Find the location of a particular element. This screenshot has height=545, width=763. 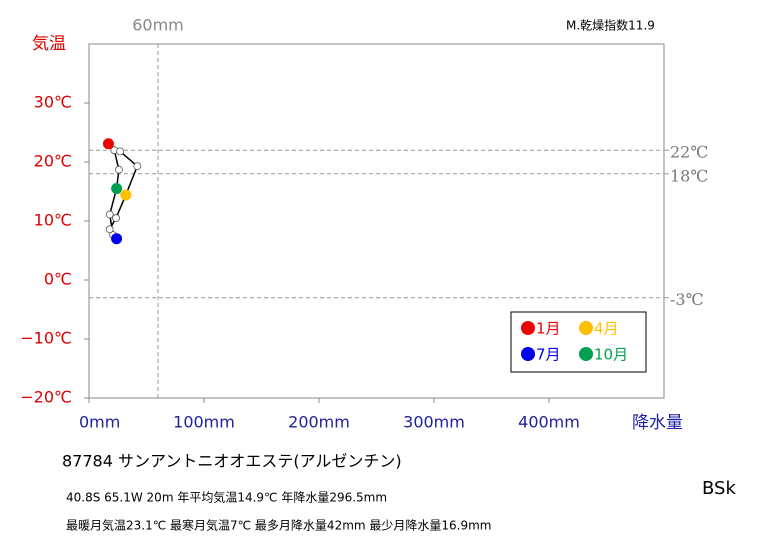

x-tick-label: 200mm is located at coordinates (319, 422).